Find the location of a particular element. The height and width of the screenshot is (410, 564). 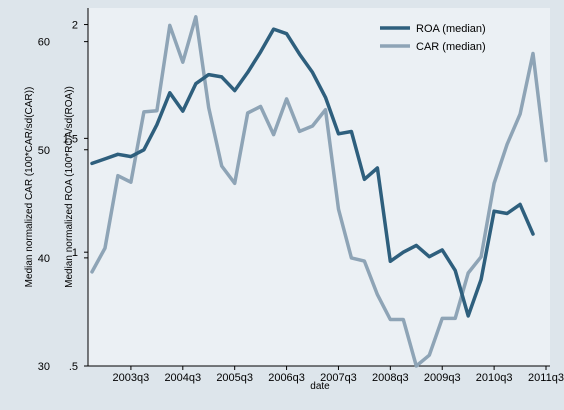

y-tick-label: 50 is located at coordinates (44, 151).